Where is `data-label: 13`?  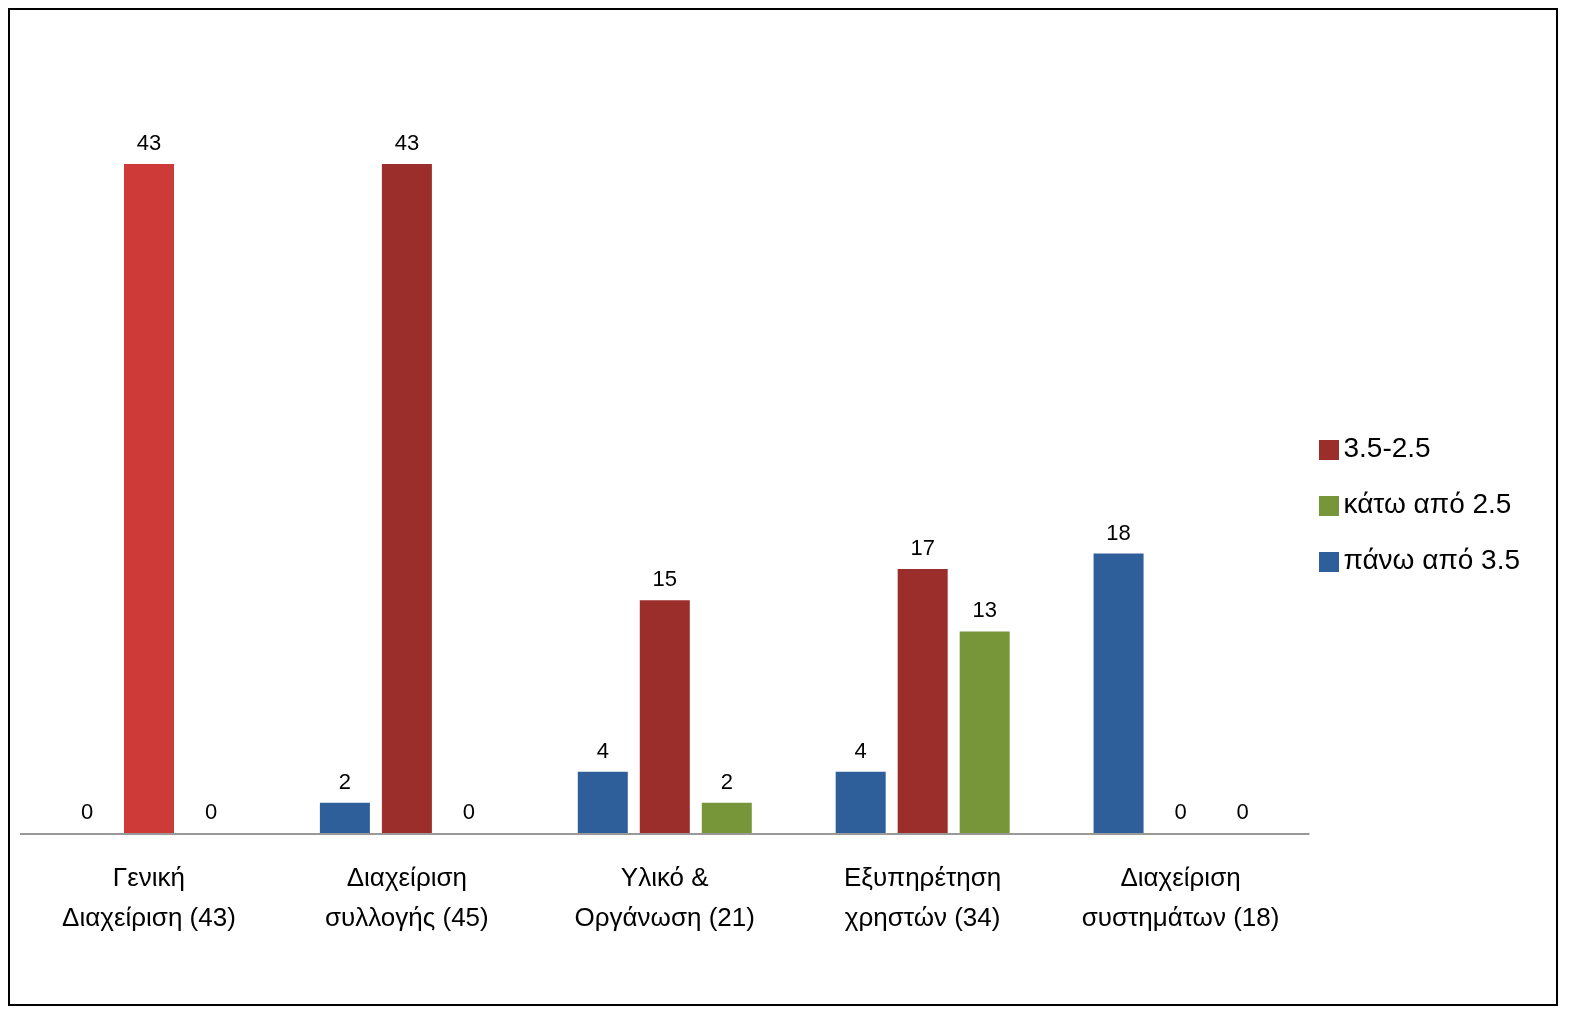 data-label: 13 is located at coordinates (984, 610).